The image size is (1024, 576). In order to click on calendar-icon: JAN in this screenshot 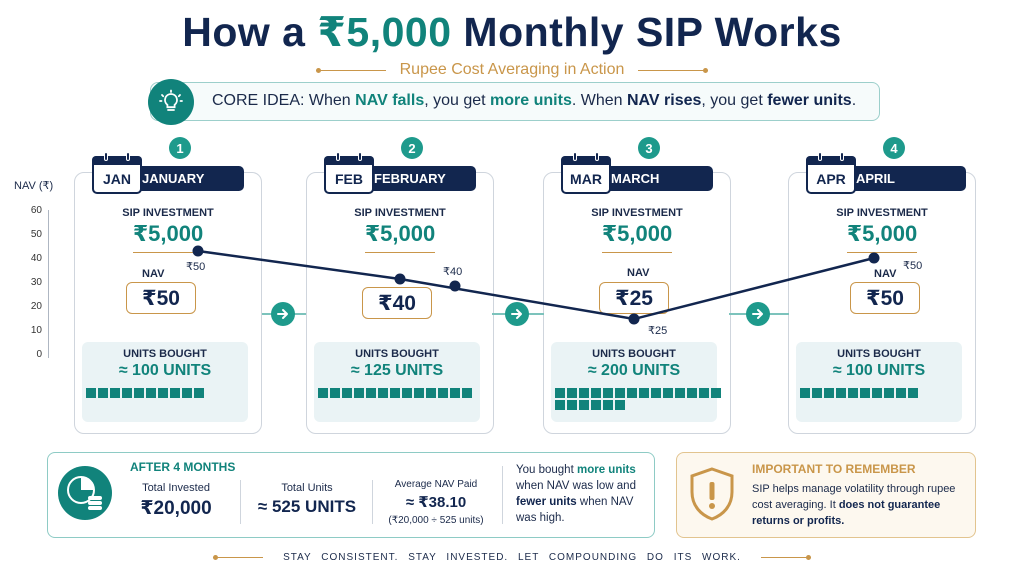, I will do `click(117, 173)`.